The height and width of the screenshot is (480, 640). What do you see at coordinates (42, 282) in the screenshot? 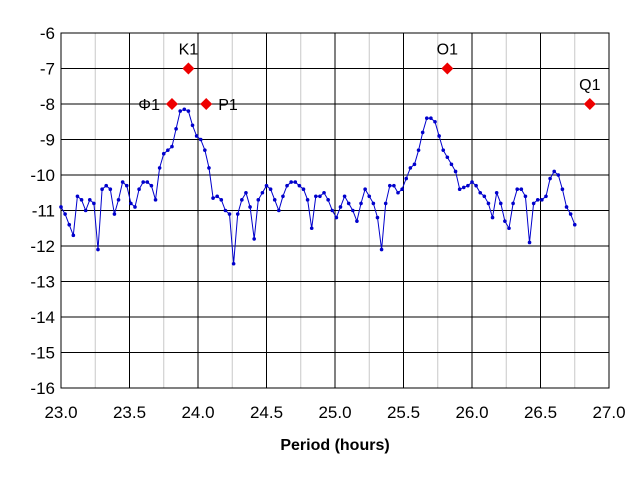
I see `y-tick-label: -13` at bounding box center [42, 282].